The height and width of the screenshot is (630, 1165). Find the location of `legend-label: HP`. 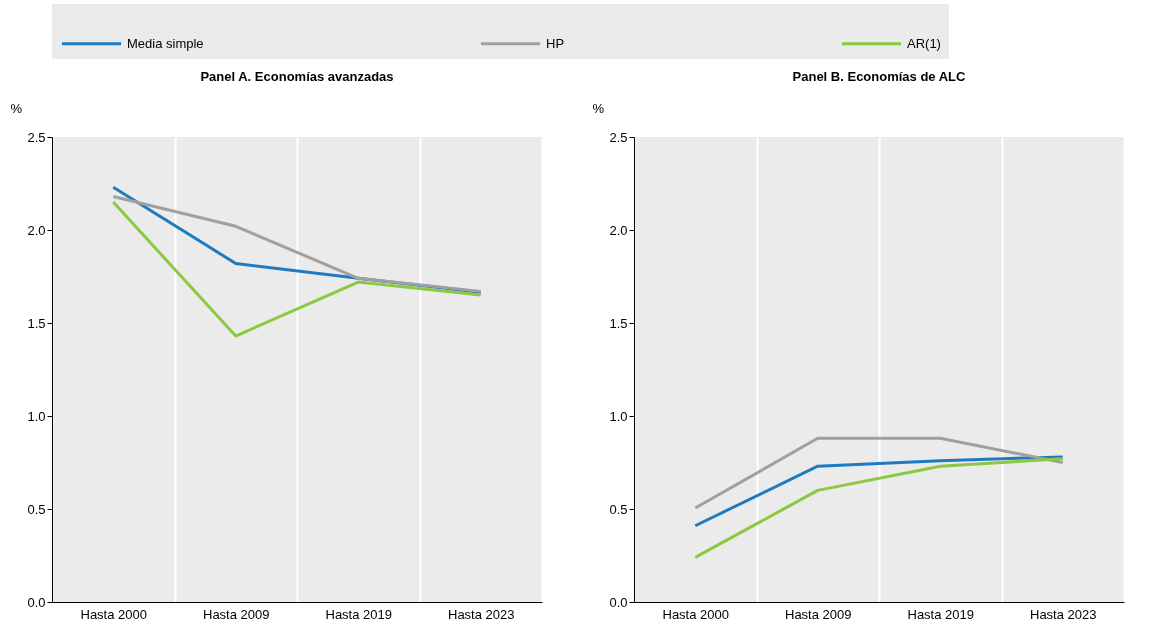

legend-label: HP is located at coordinates (555, 43).